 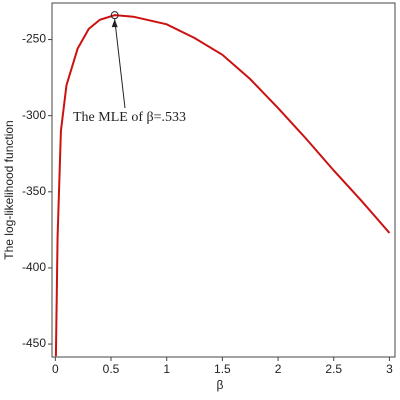 I want to click on y-tick-label: -450, so click(x=34, y=343).